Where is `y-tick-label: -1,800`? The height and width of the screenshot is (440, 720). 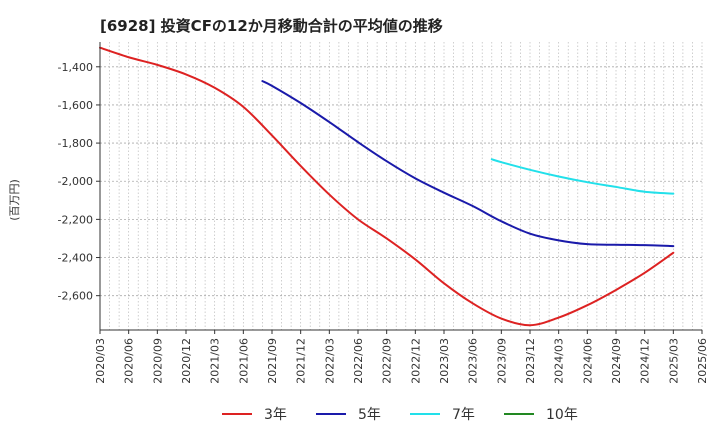 y-tick-label: -1,800 is located at coordinates (75, 143).